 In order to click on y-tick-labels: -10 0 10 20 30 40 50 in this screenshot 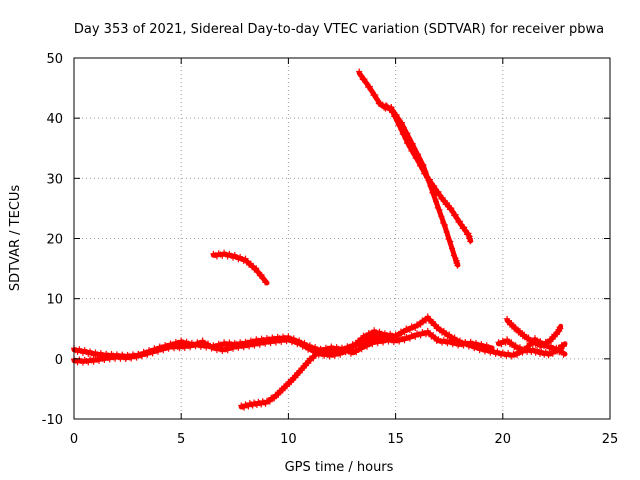, I will do `click(52, 240)`.